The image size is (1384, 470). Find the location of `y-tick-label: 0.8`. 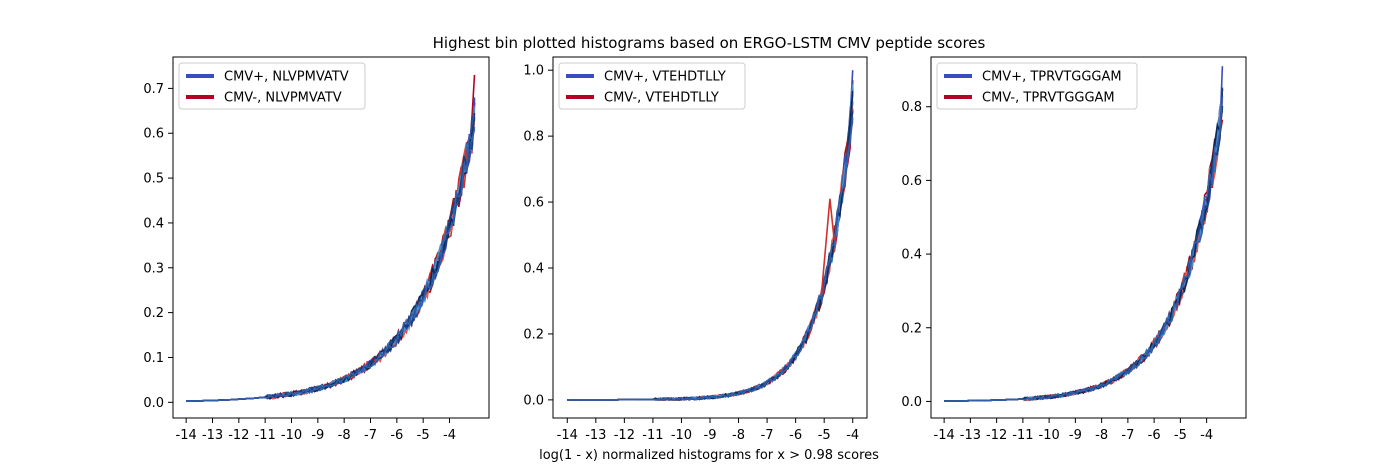

y-tick-label: 0.8 is located at coordinates (533, 137).